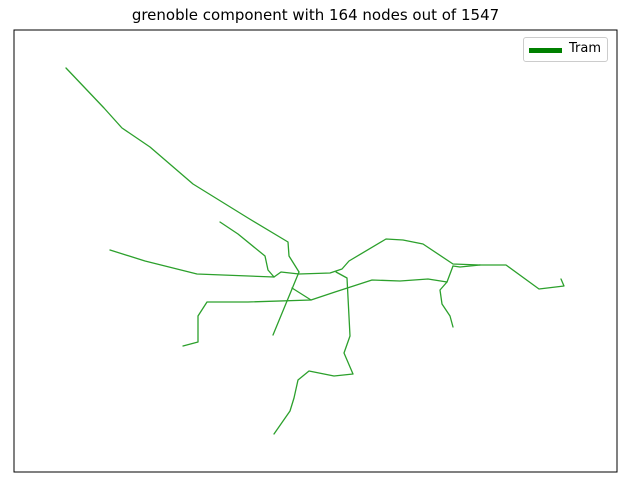 Image resolution: width=630 pixels, height=486 pixels. What do you see at coordinates (565, 49) in the screenshot?
I see `legend: Tram` at bounding box center [565, 49].